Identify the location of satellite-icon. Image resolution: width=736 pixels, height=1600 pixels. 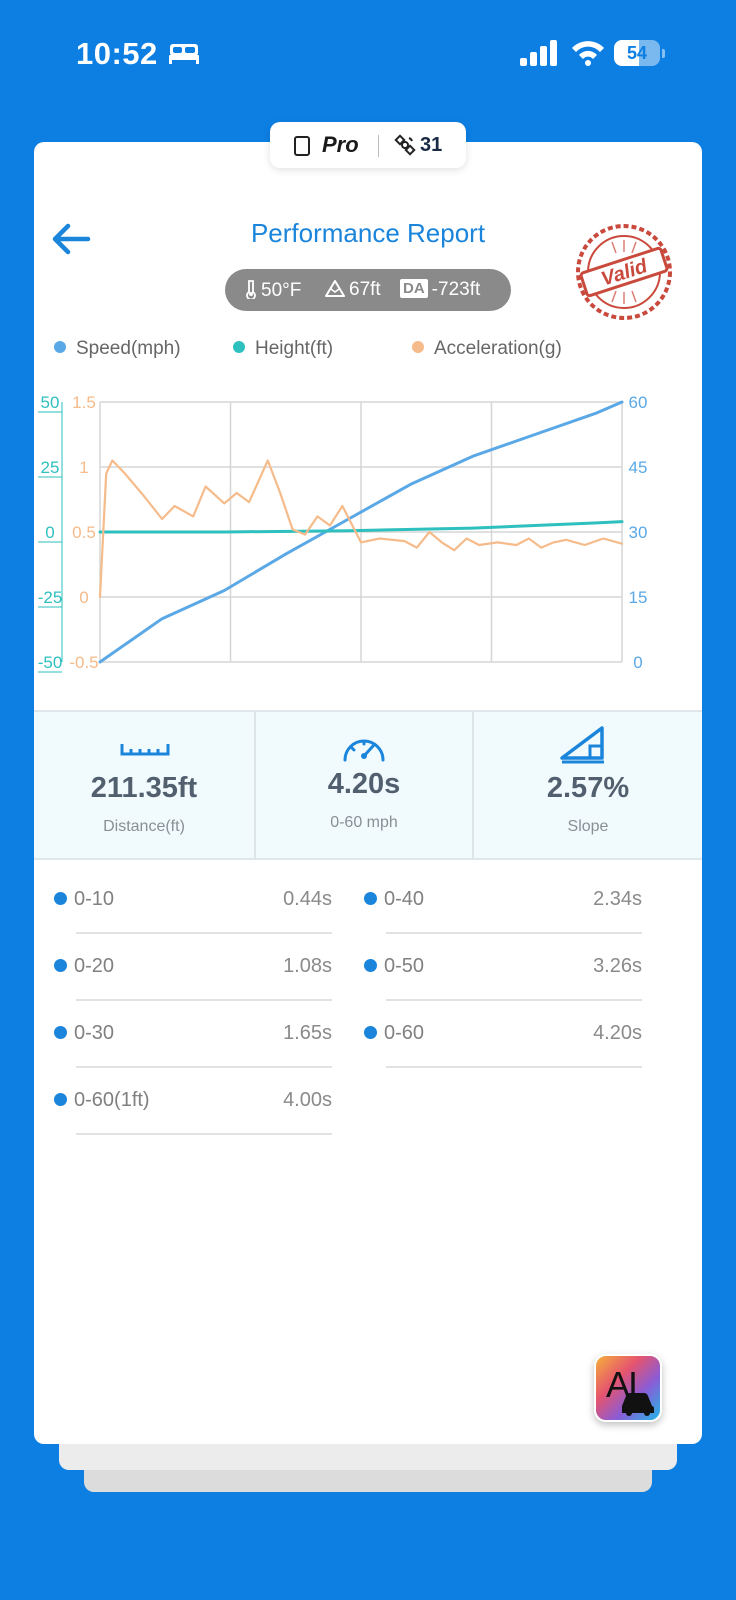
(405, 145).